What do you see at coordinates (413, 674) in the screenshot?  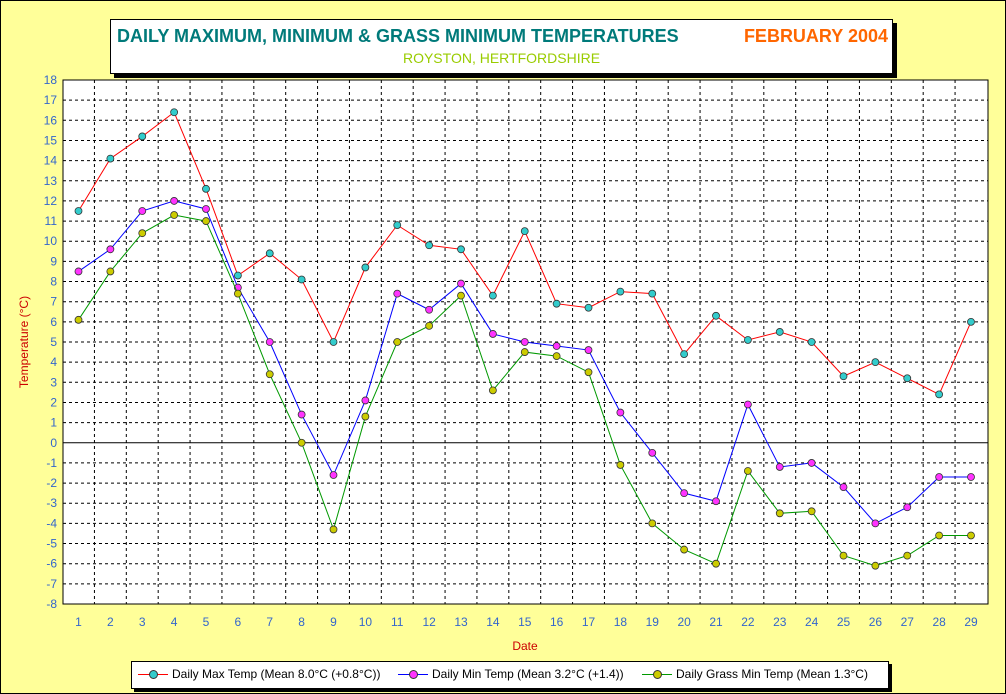 I see `legend-swatch-min` at bounding box center [413, 674].